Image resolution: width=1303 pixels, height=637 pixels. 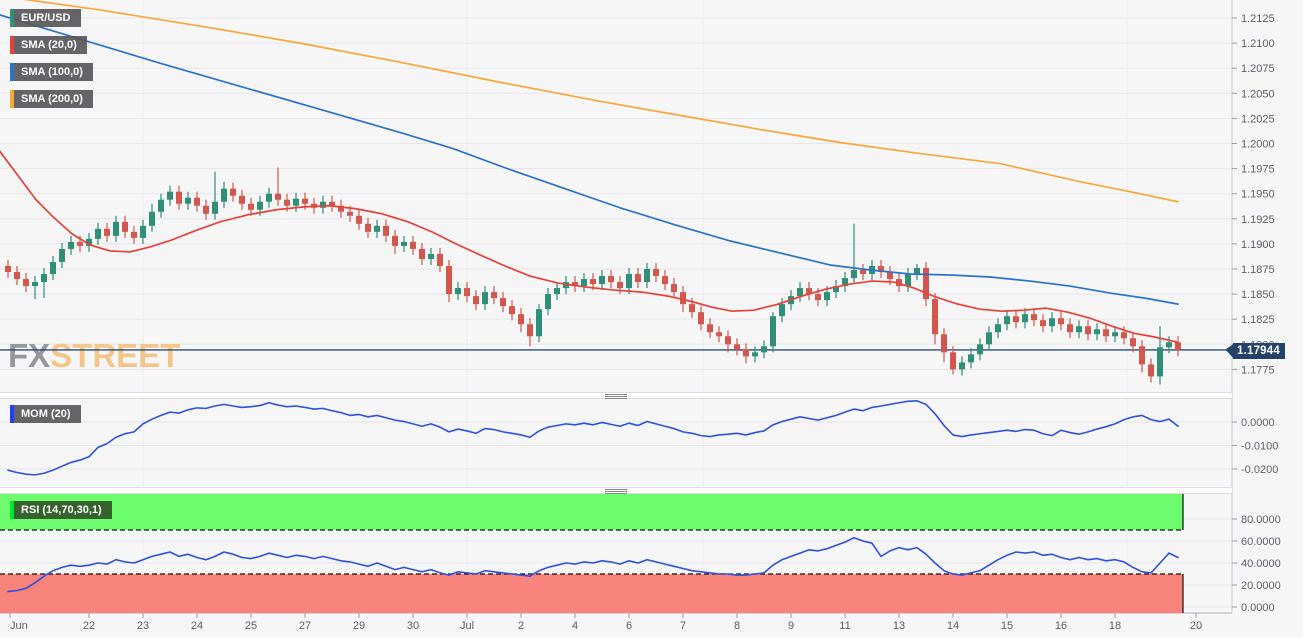 I want to click on legend-eurusd: EUR/USD, so click(x=45, y=18).